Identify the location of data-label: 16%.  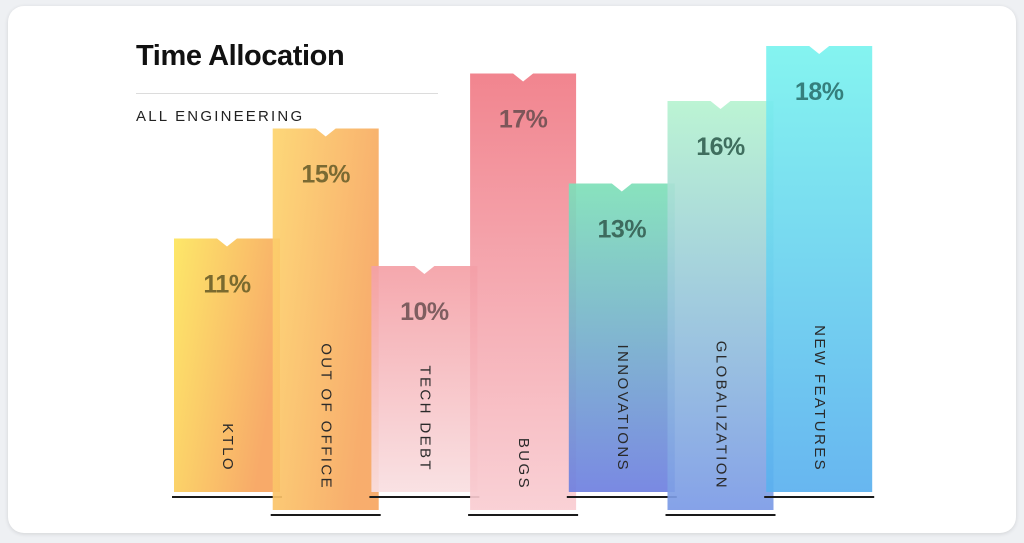
(720, 147).